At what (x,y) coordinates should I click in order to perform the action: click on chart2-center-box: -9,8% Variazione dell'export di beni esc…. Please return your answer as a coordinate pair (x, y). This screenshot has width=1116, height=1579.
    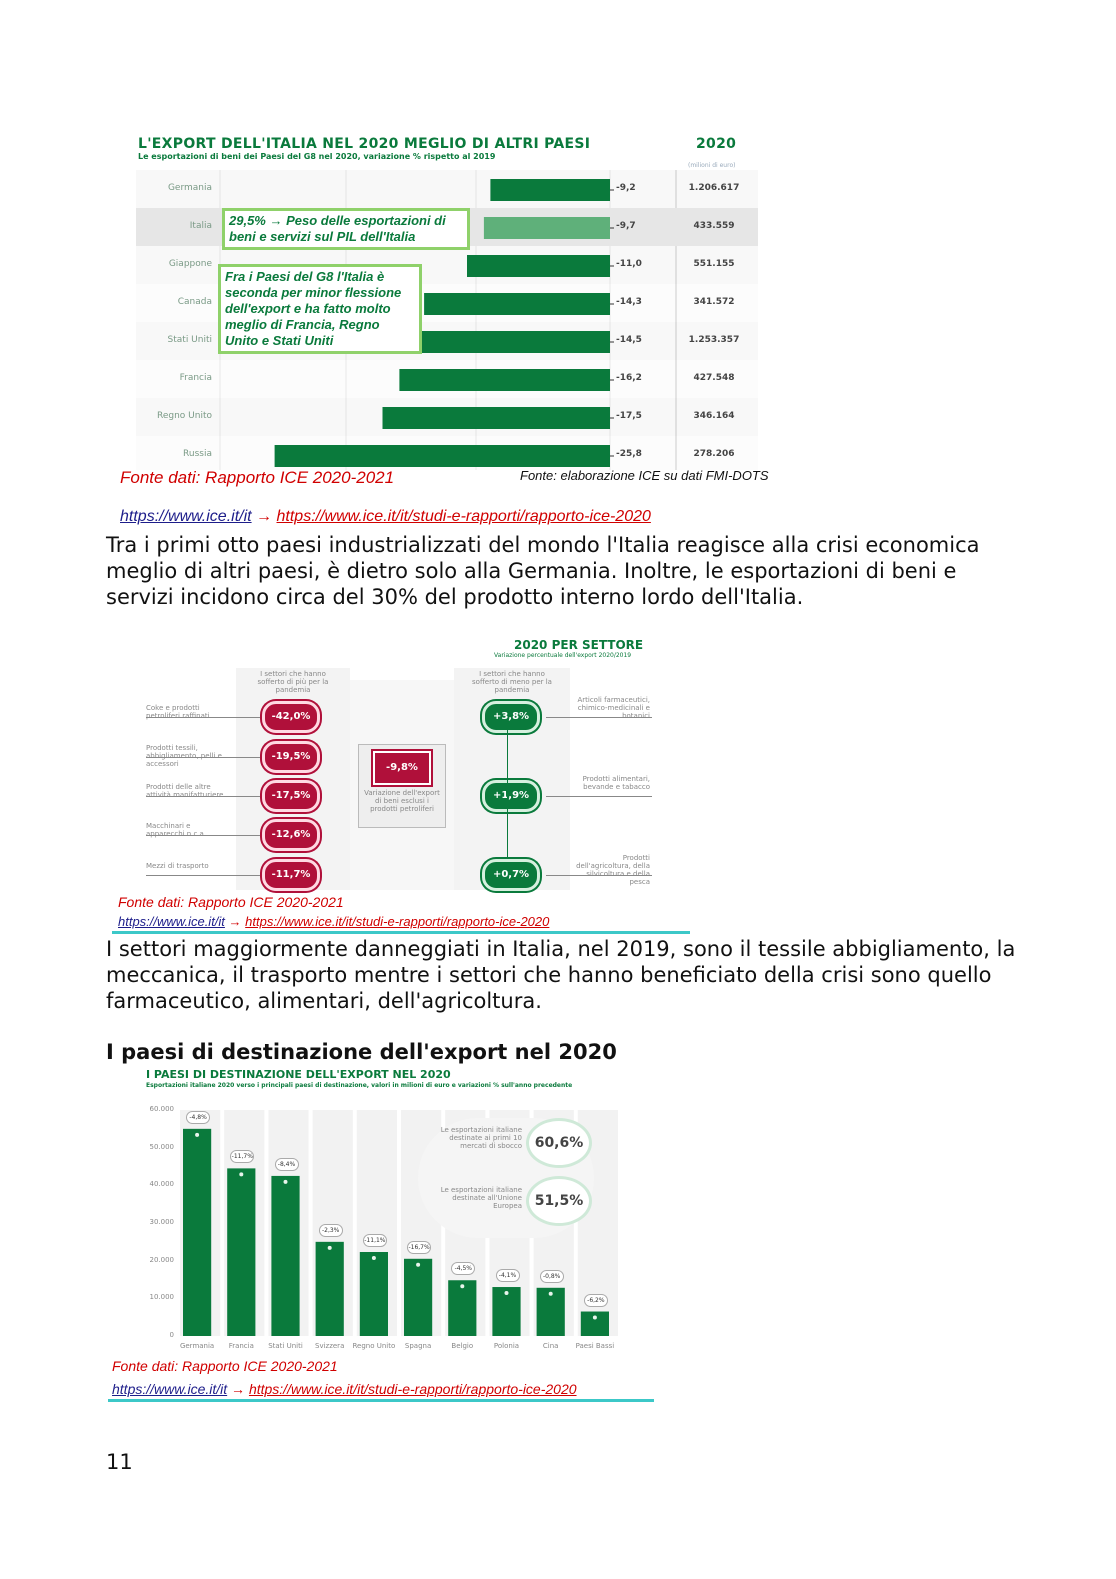
    Looking at the image, I should click on (402, 786).